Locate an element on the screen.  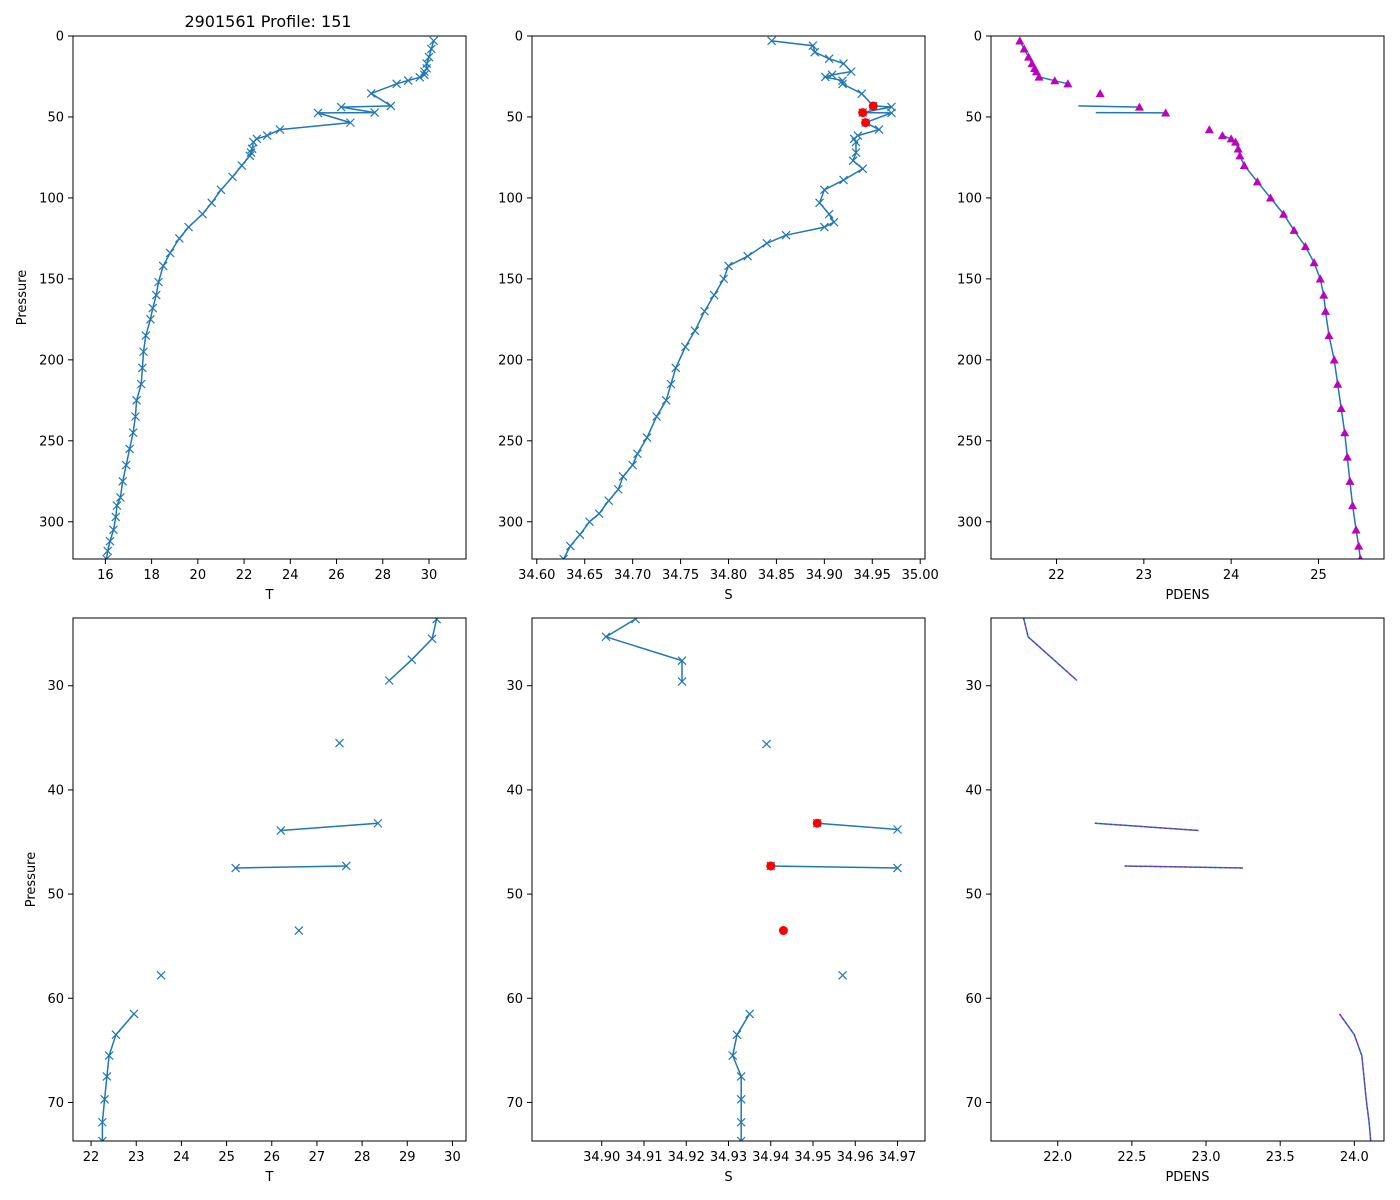
x-tick-label: 16 is located at coordinates (105, 575).